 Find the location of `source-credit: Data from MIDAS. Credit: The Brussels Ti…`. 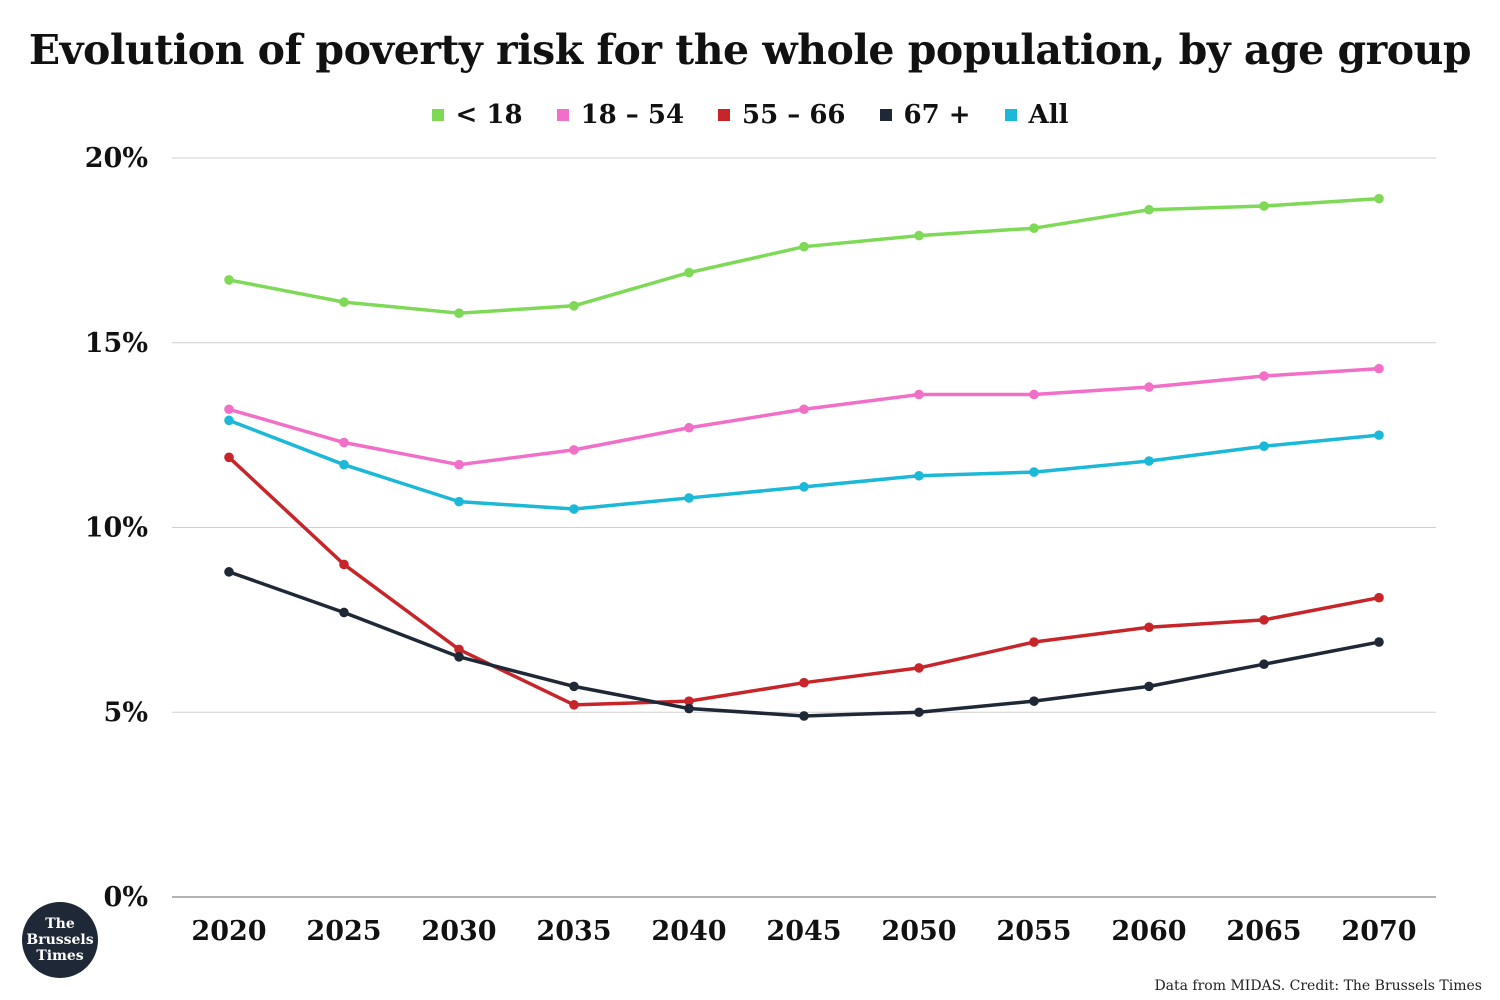

source-credit: Data from MIDAS. Credit: The Brussels Ti… is located at coordinates (1318, 986).